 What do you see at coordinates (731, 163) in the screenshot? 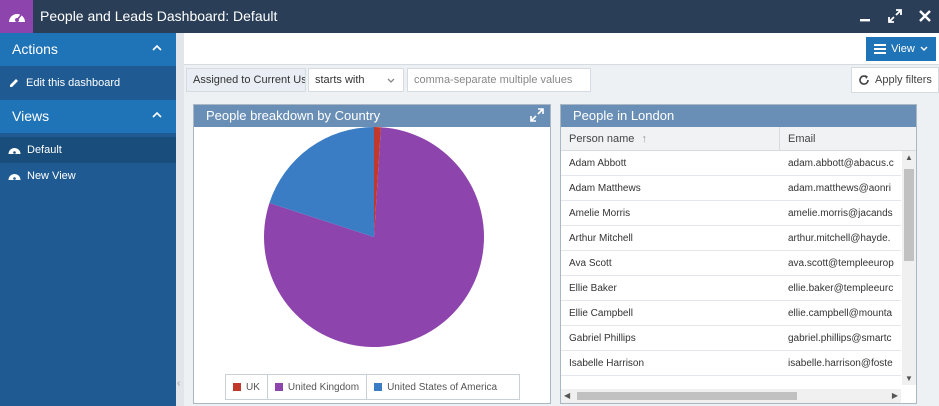
I see `table-row: Adam Abbott adam.abbott@abacus.c` at bounding box center [731, 163].